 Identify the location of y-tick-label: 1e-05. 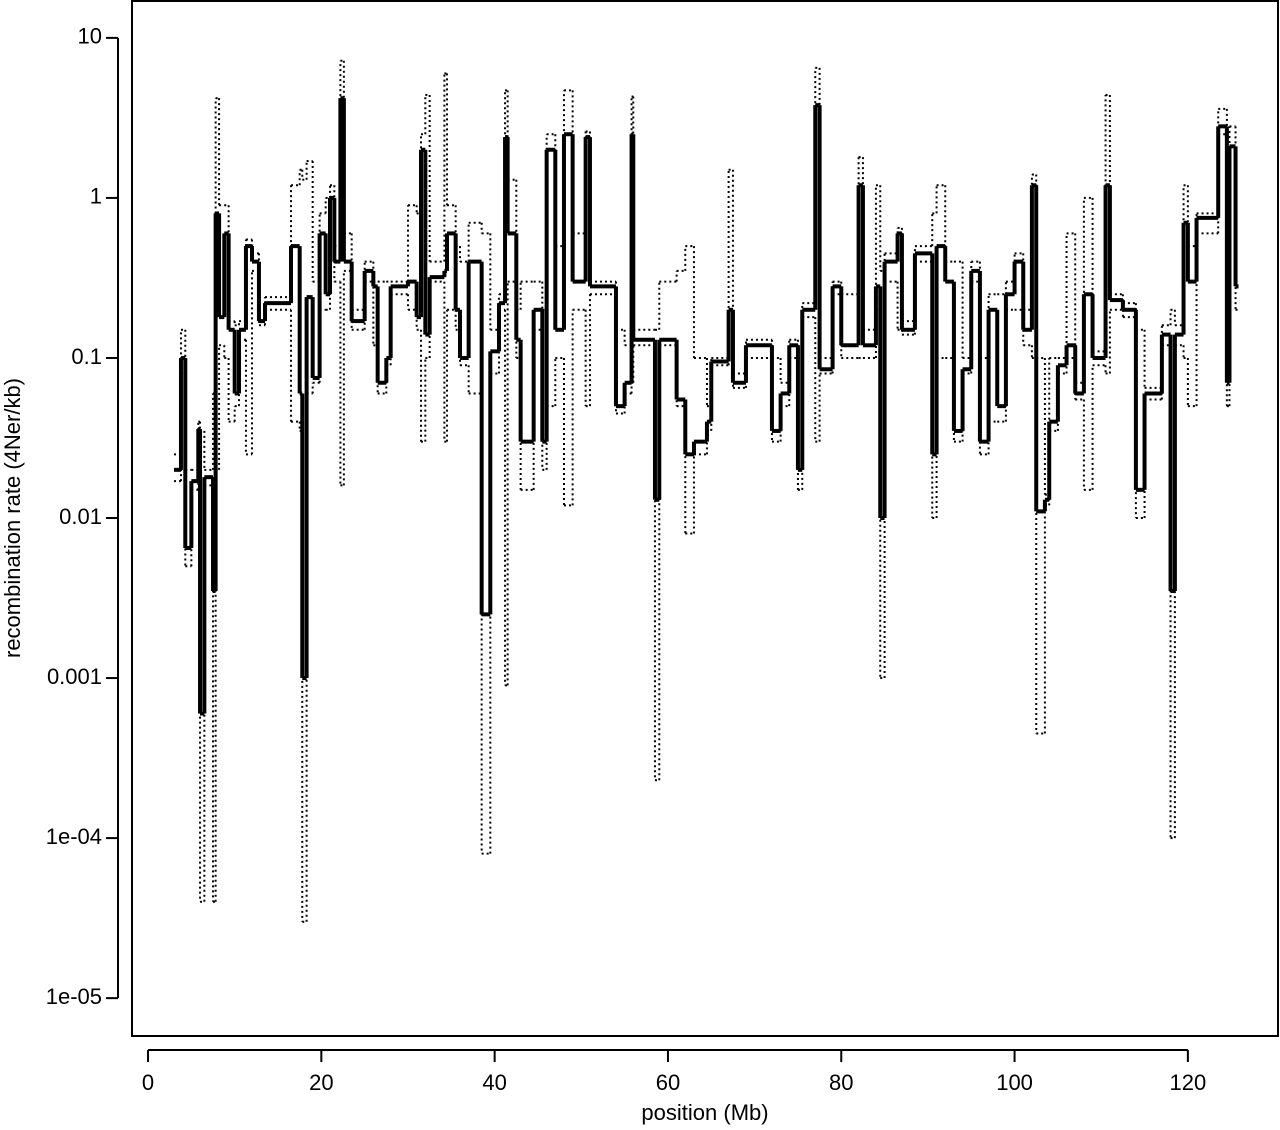
(74, 996).